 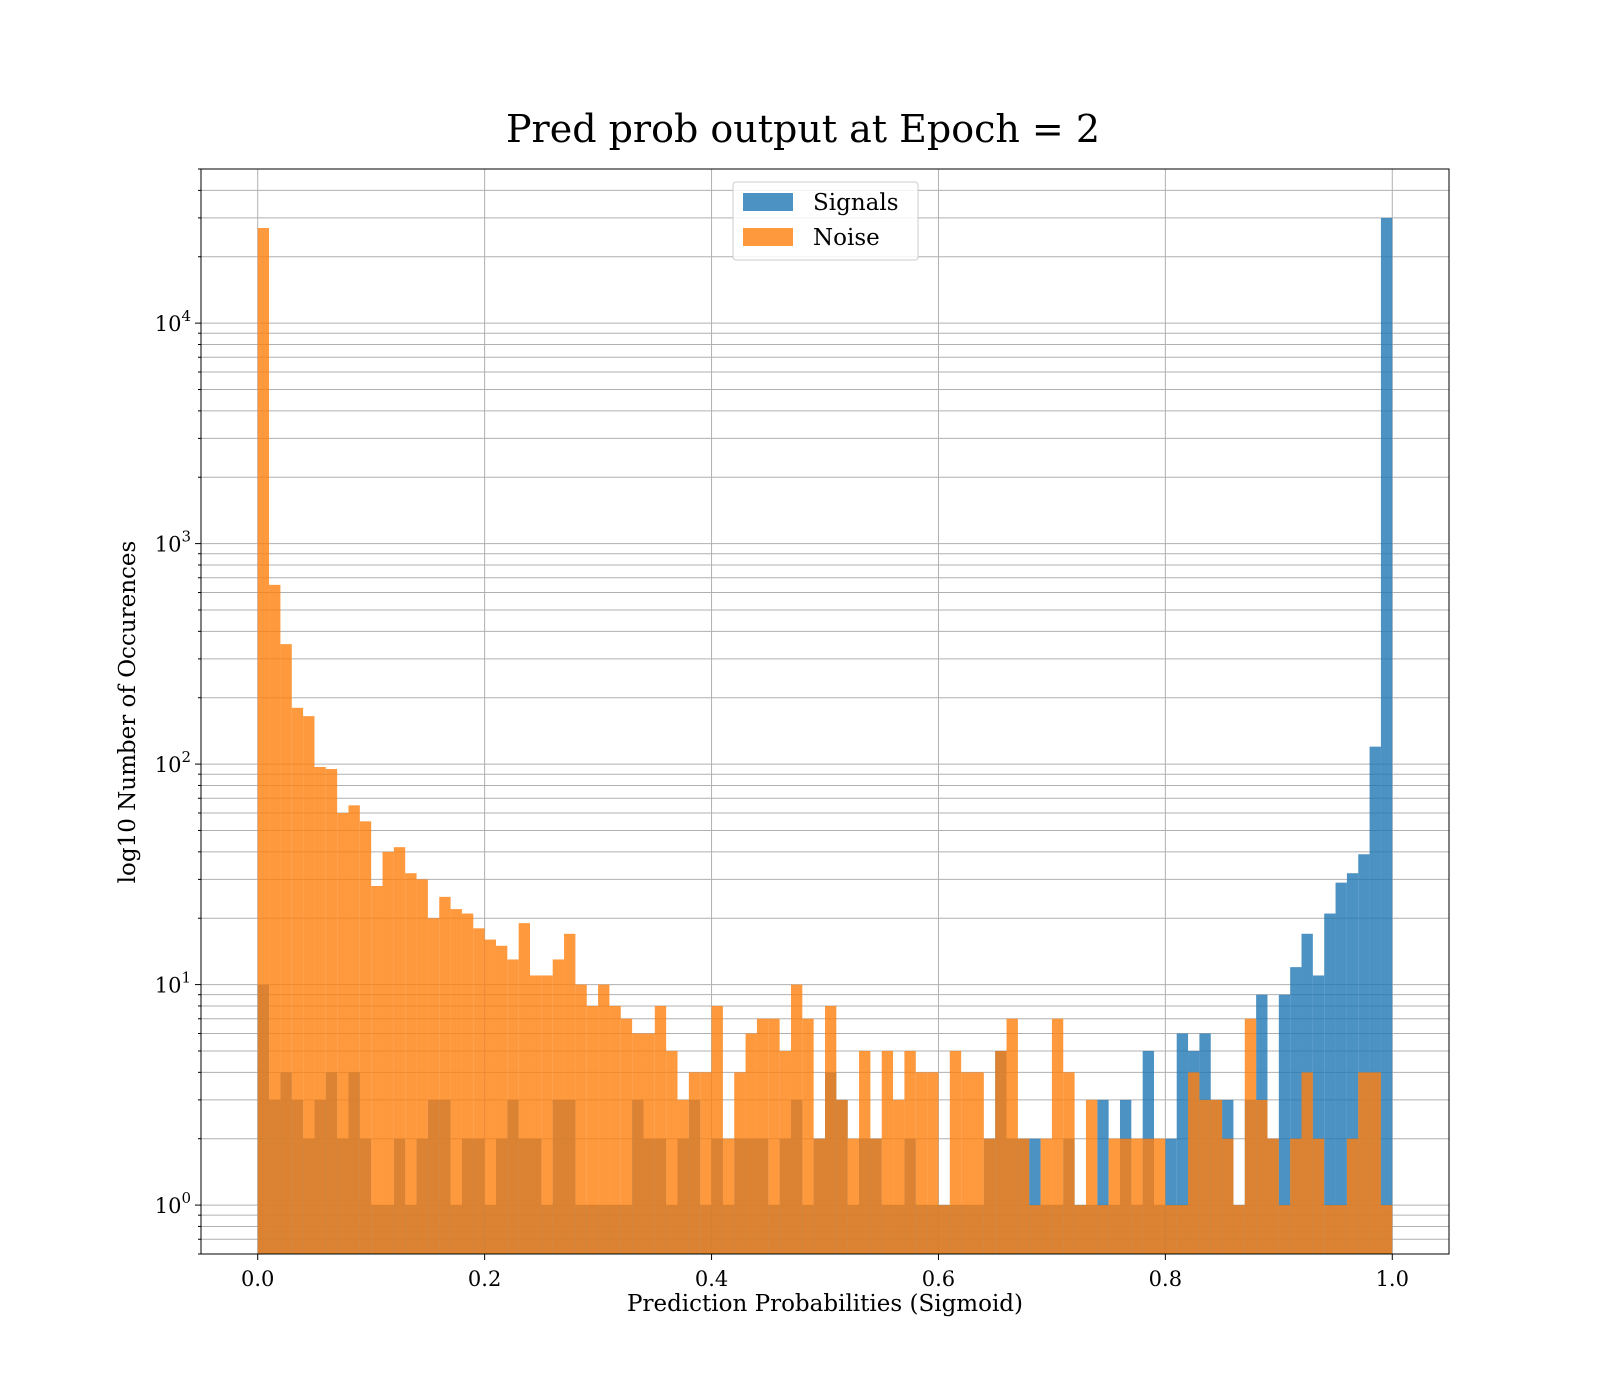 What do you see at coordinates (825, 1272) in the screenshot?
I see `x-axis-ticks: 0.0 0.2 0.4 0.6 0.8 1.0` at bounding box center [825, 1272].